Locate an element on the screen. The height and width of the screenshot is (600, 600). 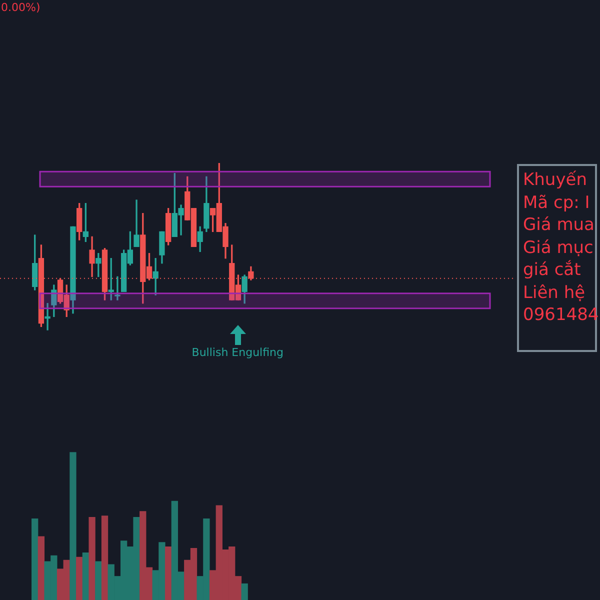
text: Khuyến Mã cp: I Giá mua Giá mục giá cắt Liên hệ 0961484 is located at coordinates (558, 258).